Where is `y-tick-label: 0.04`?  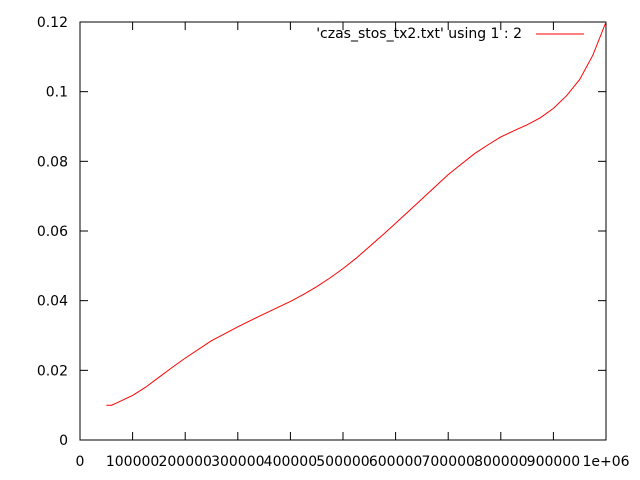
y-tick-label: 0.04 is located at coordinates (52, 302).